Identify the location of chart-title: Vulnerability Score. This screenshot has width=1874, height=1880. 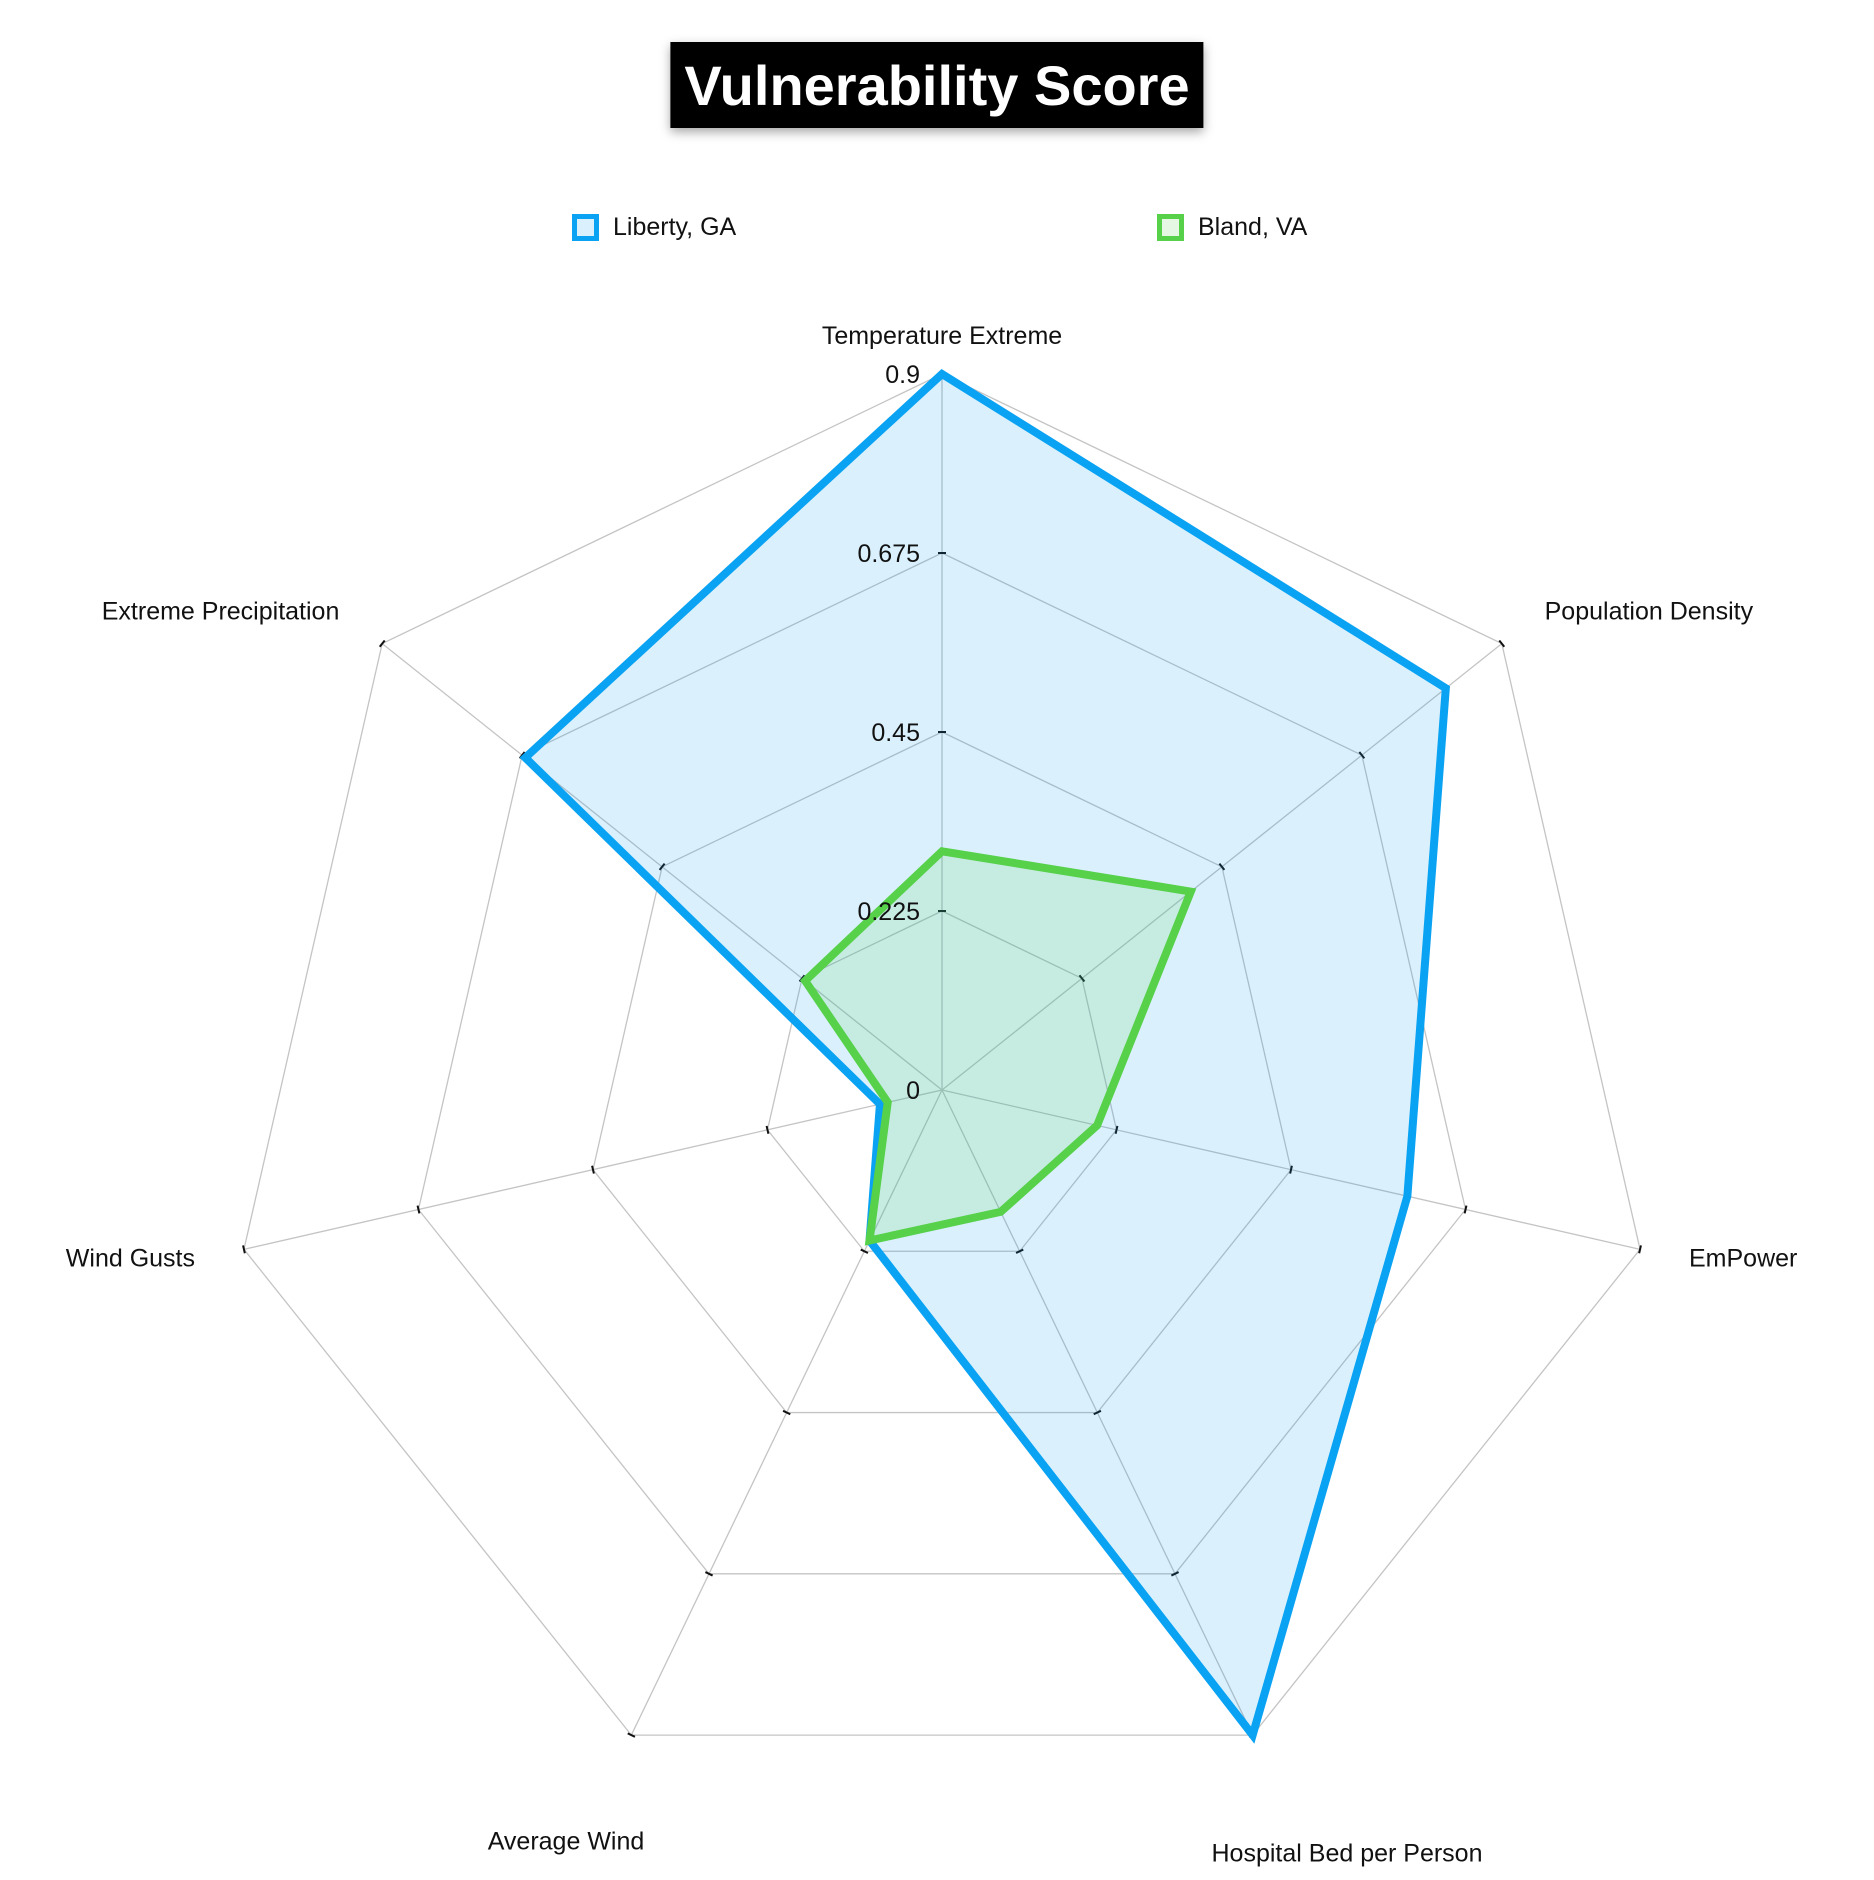
(937, 85).